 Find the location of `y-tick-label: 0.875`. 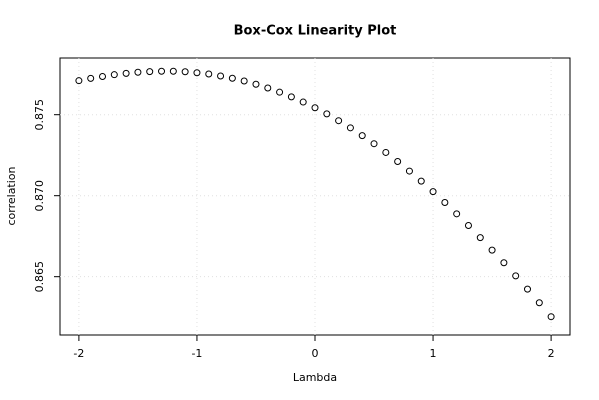

y-tick-label: 0.875 is located at coordinates (39, 115).